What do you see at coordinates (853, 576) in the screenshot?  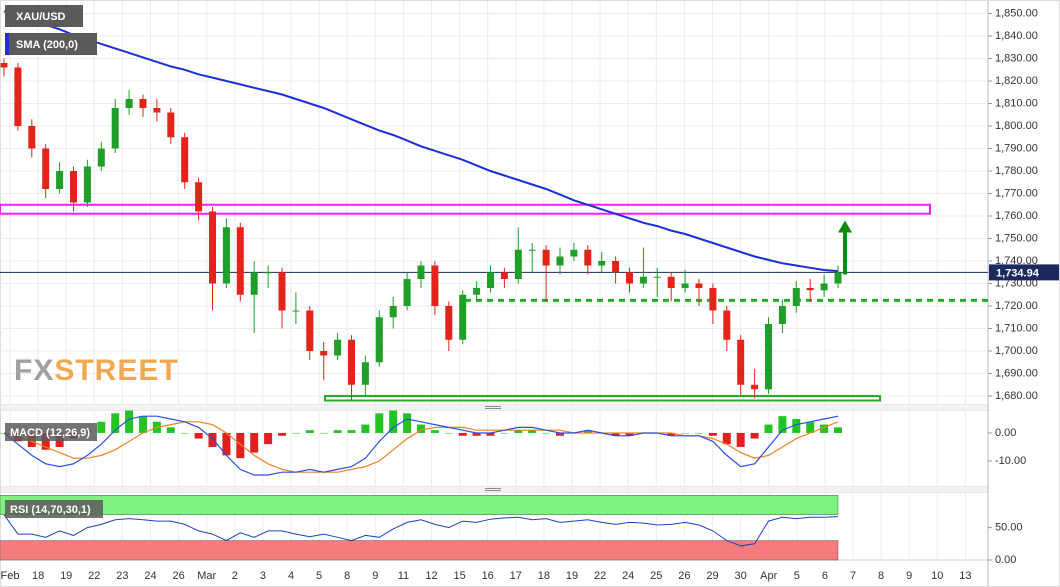 I see `x-tick-label: 7` at bounding box center [853, 576].